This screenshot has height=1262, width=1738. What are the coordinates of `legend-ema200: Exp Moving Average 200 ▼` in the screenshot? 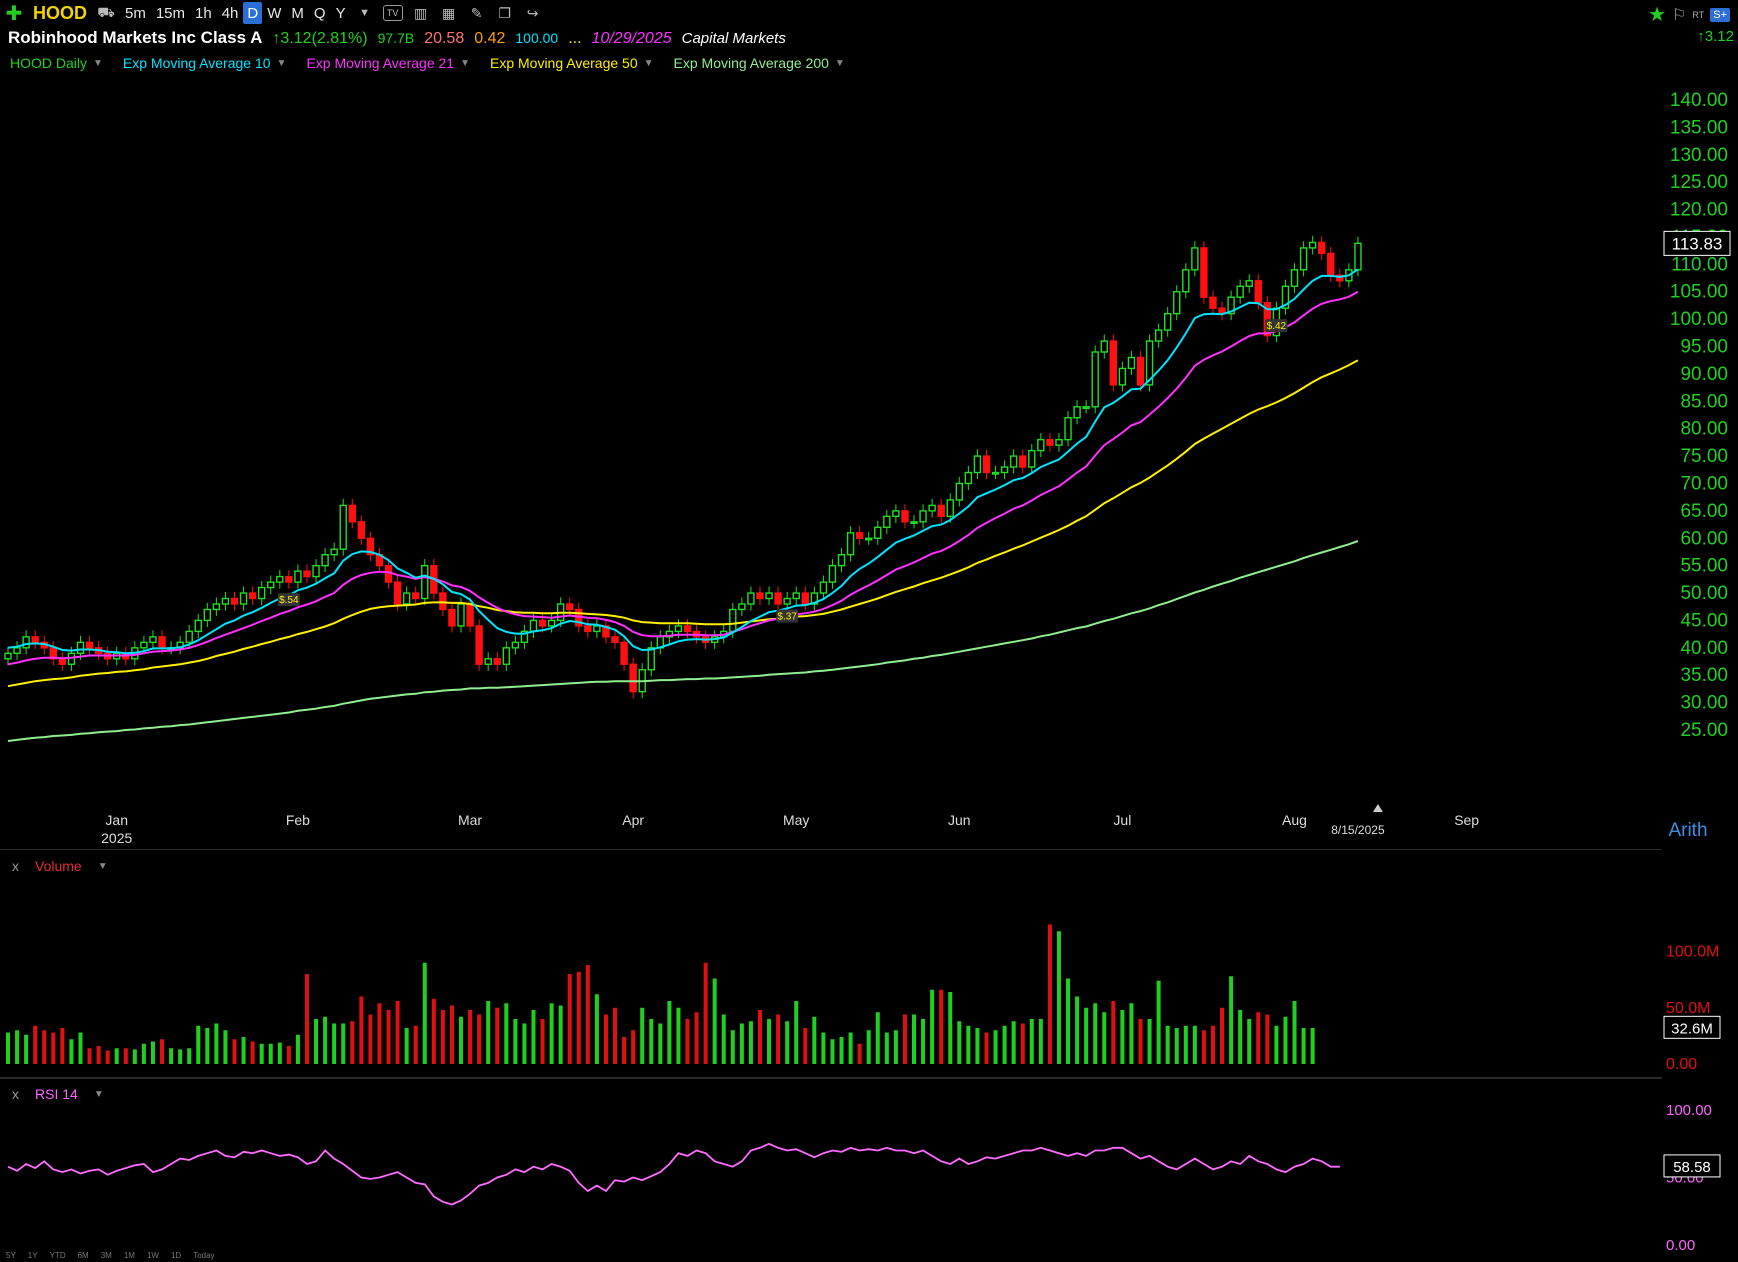 It's located at (759, 63).